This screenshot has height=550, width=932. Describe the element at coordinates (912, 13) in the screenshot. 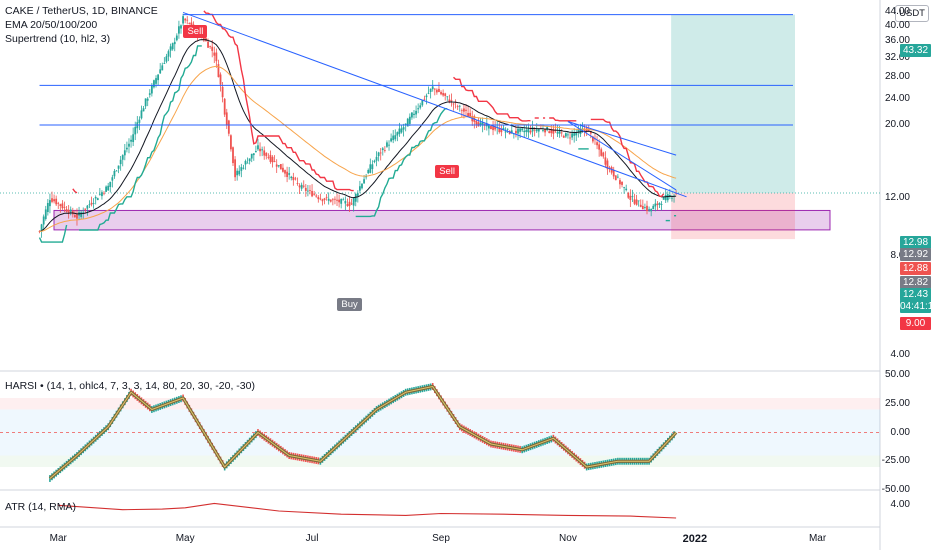

I see `currency-button: USDT` at that location.